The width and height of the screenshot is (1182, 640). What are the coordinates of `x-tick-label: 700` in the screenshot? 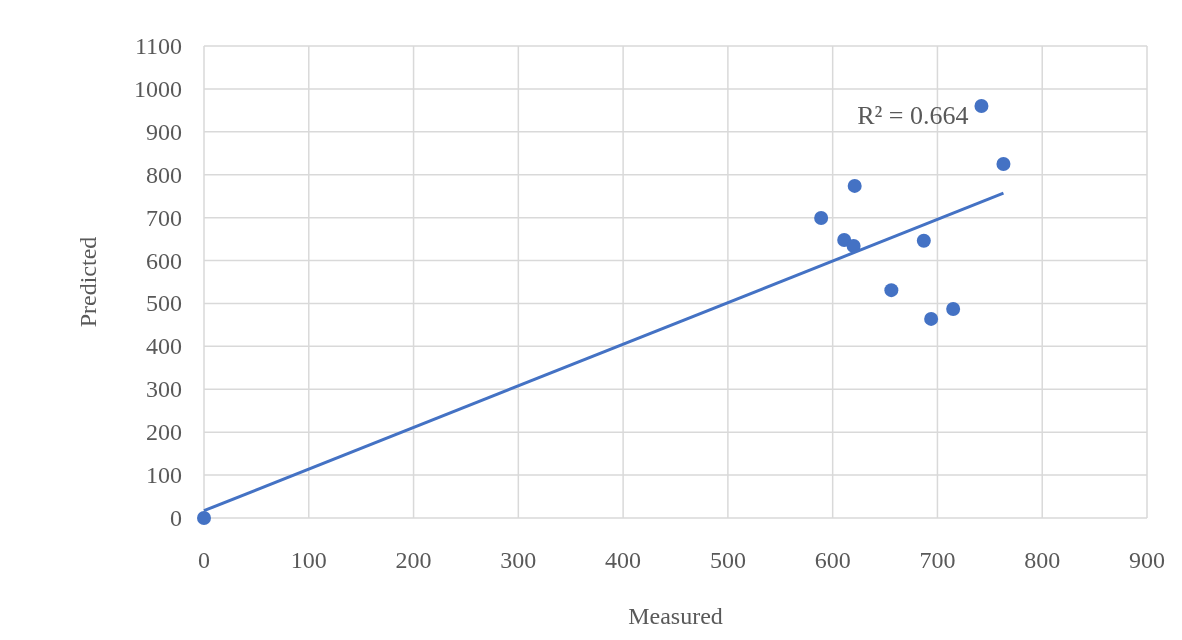 It's located at (937, 560).